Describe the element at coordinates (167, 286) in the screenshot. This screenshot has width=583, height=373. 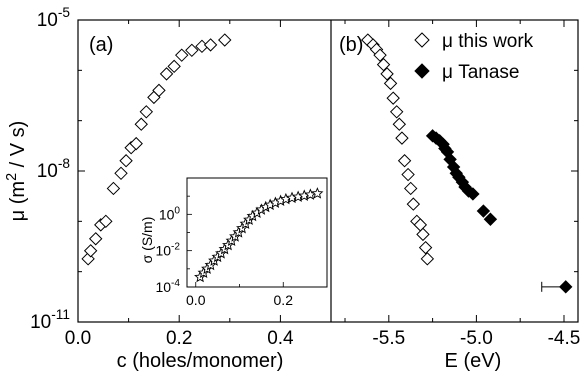
I see `inset-y-tick-label: 10⁻⁴` at that location.